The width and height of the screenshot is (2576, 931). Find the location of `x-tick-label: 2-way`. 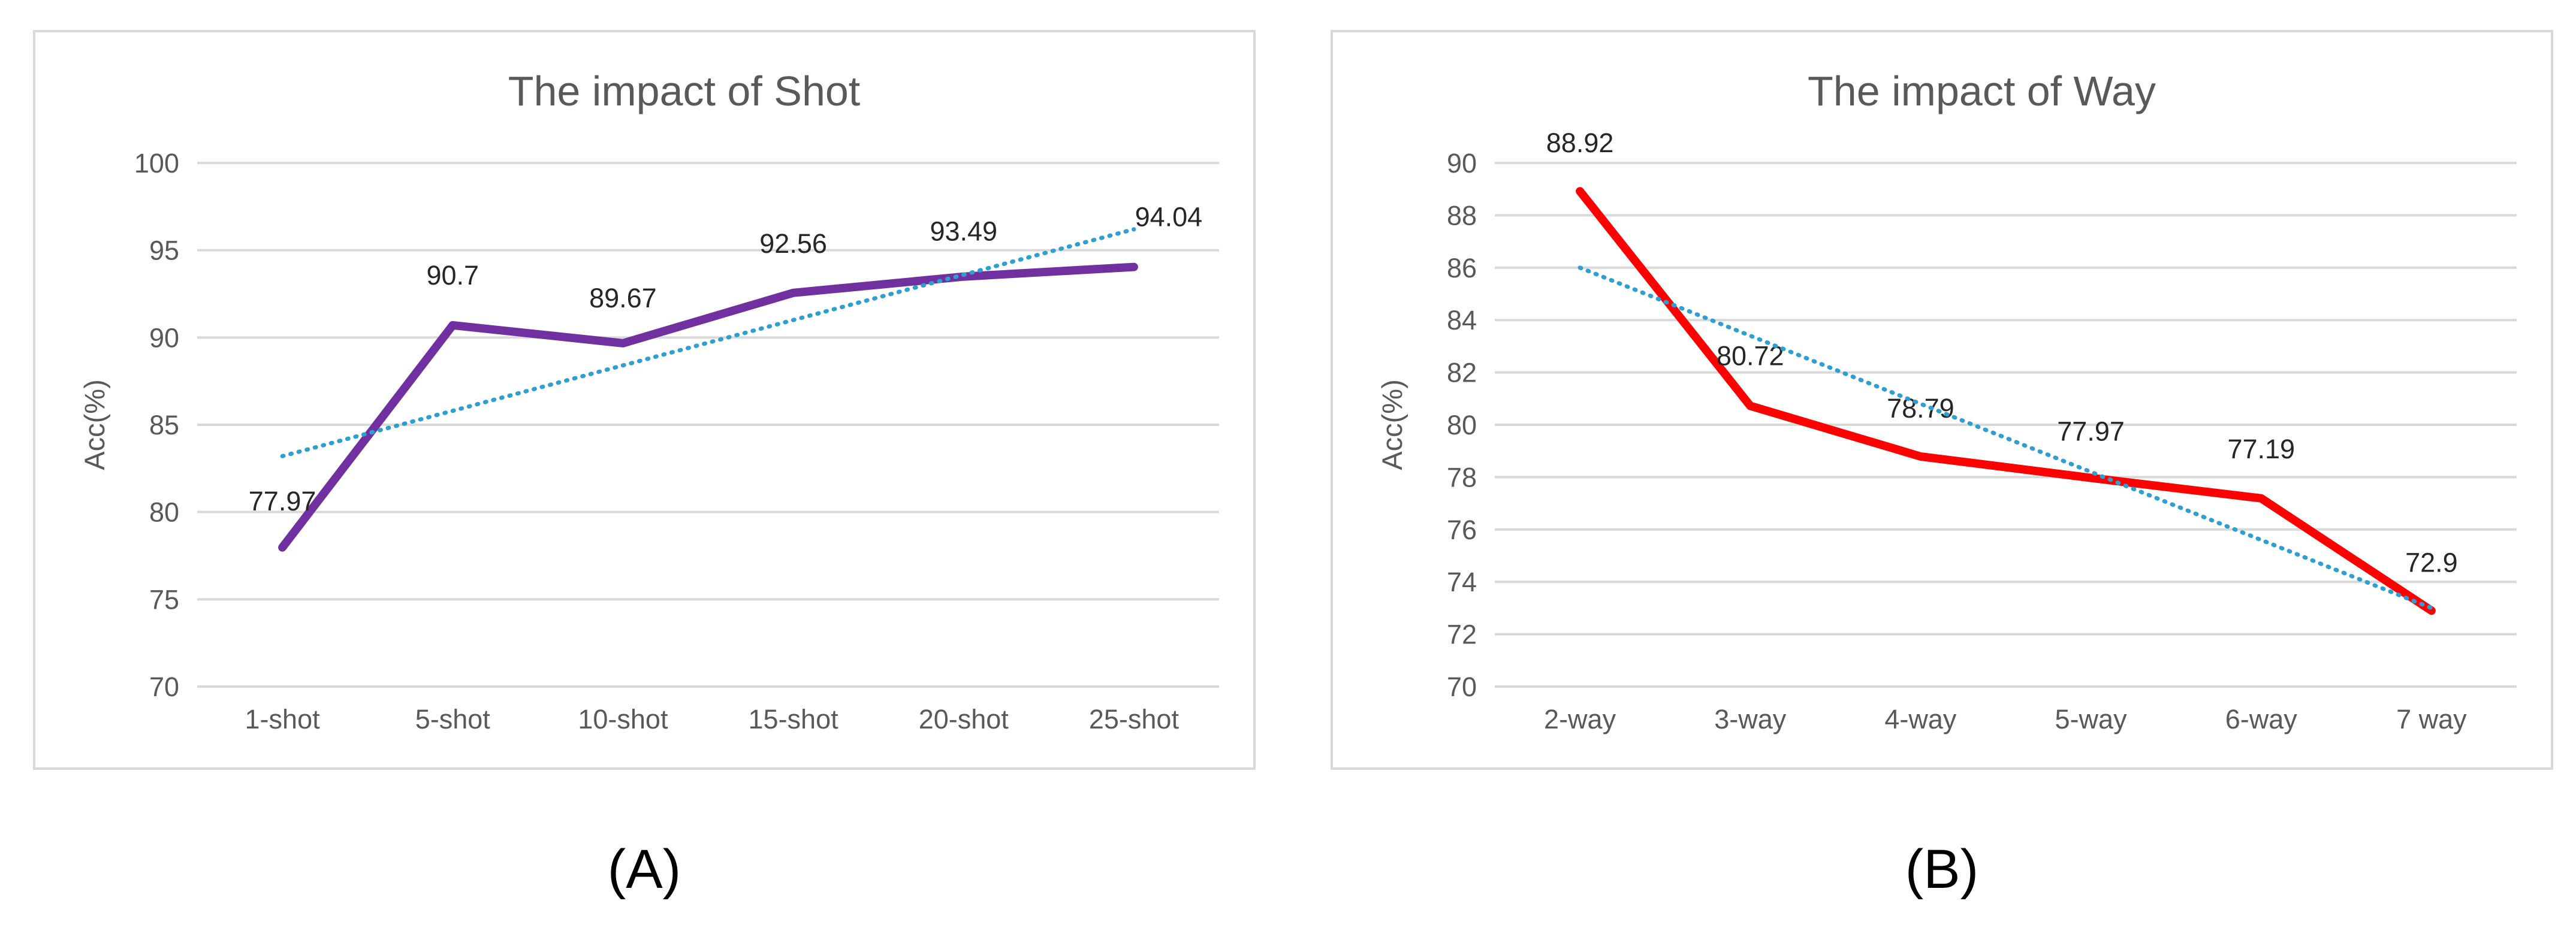

x-tick-label: 2-way is located at coordinates (1580, 719).